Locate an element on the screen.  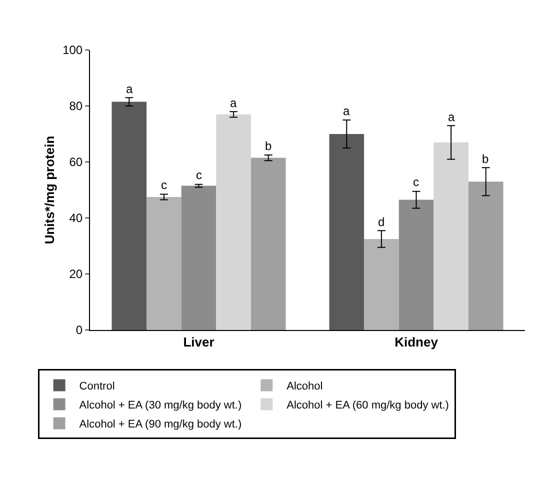
legend-label: Alcohol + EA (60 mg/kg body wt.) is located at coordinates (367, 405).